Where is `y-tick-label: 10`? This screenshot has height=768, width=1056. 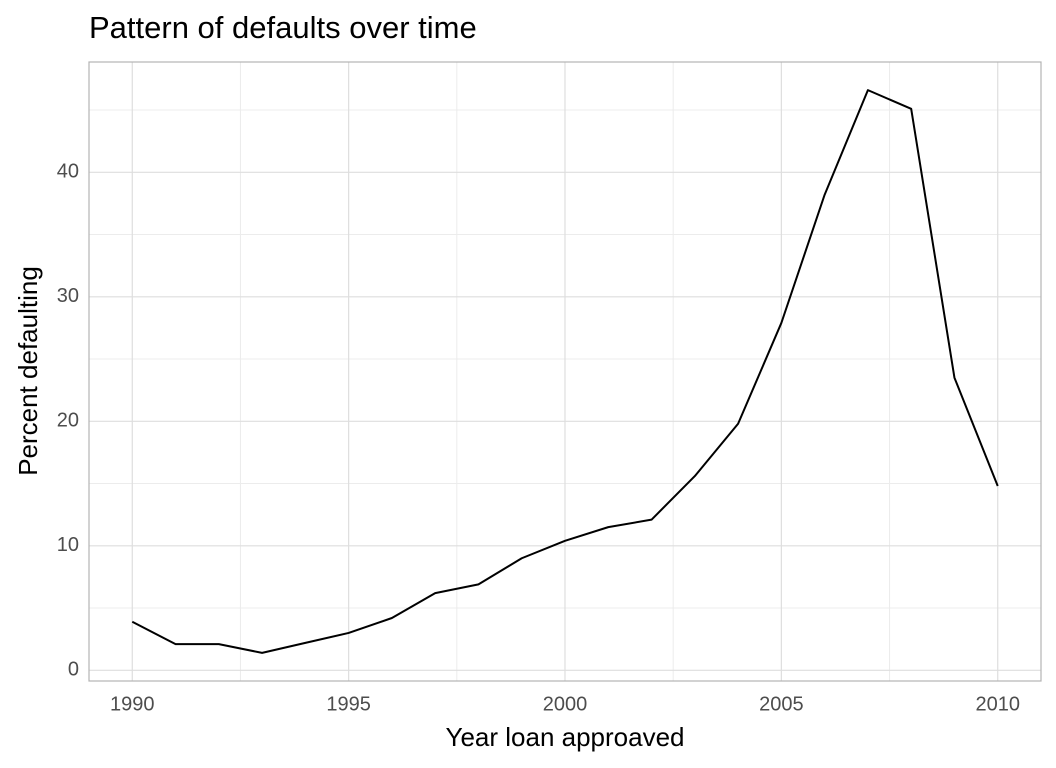
y-tick-label: 10 is located at coordinates (68, 545).